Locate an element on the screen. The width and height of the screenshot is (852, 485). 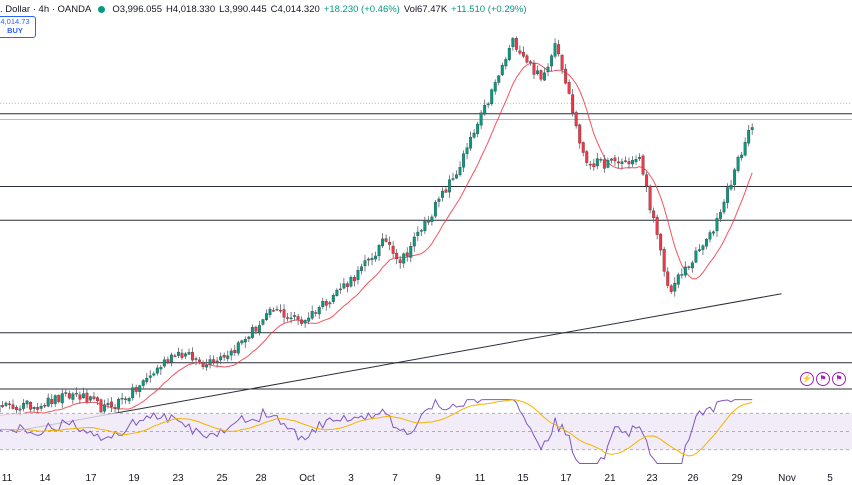
x-tick-label: 23 is located at coordinates (178, 478).